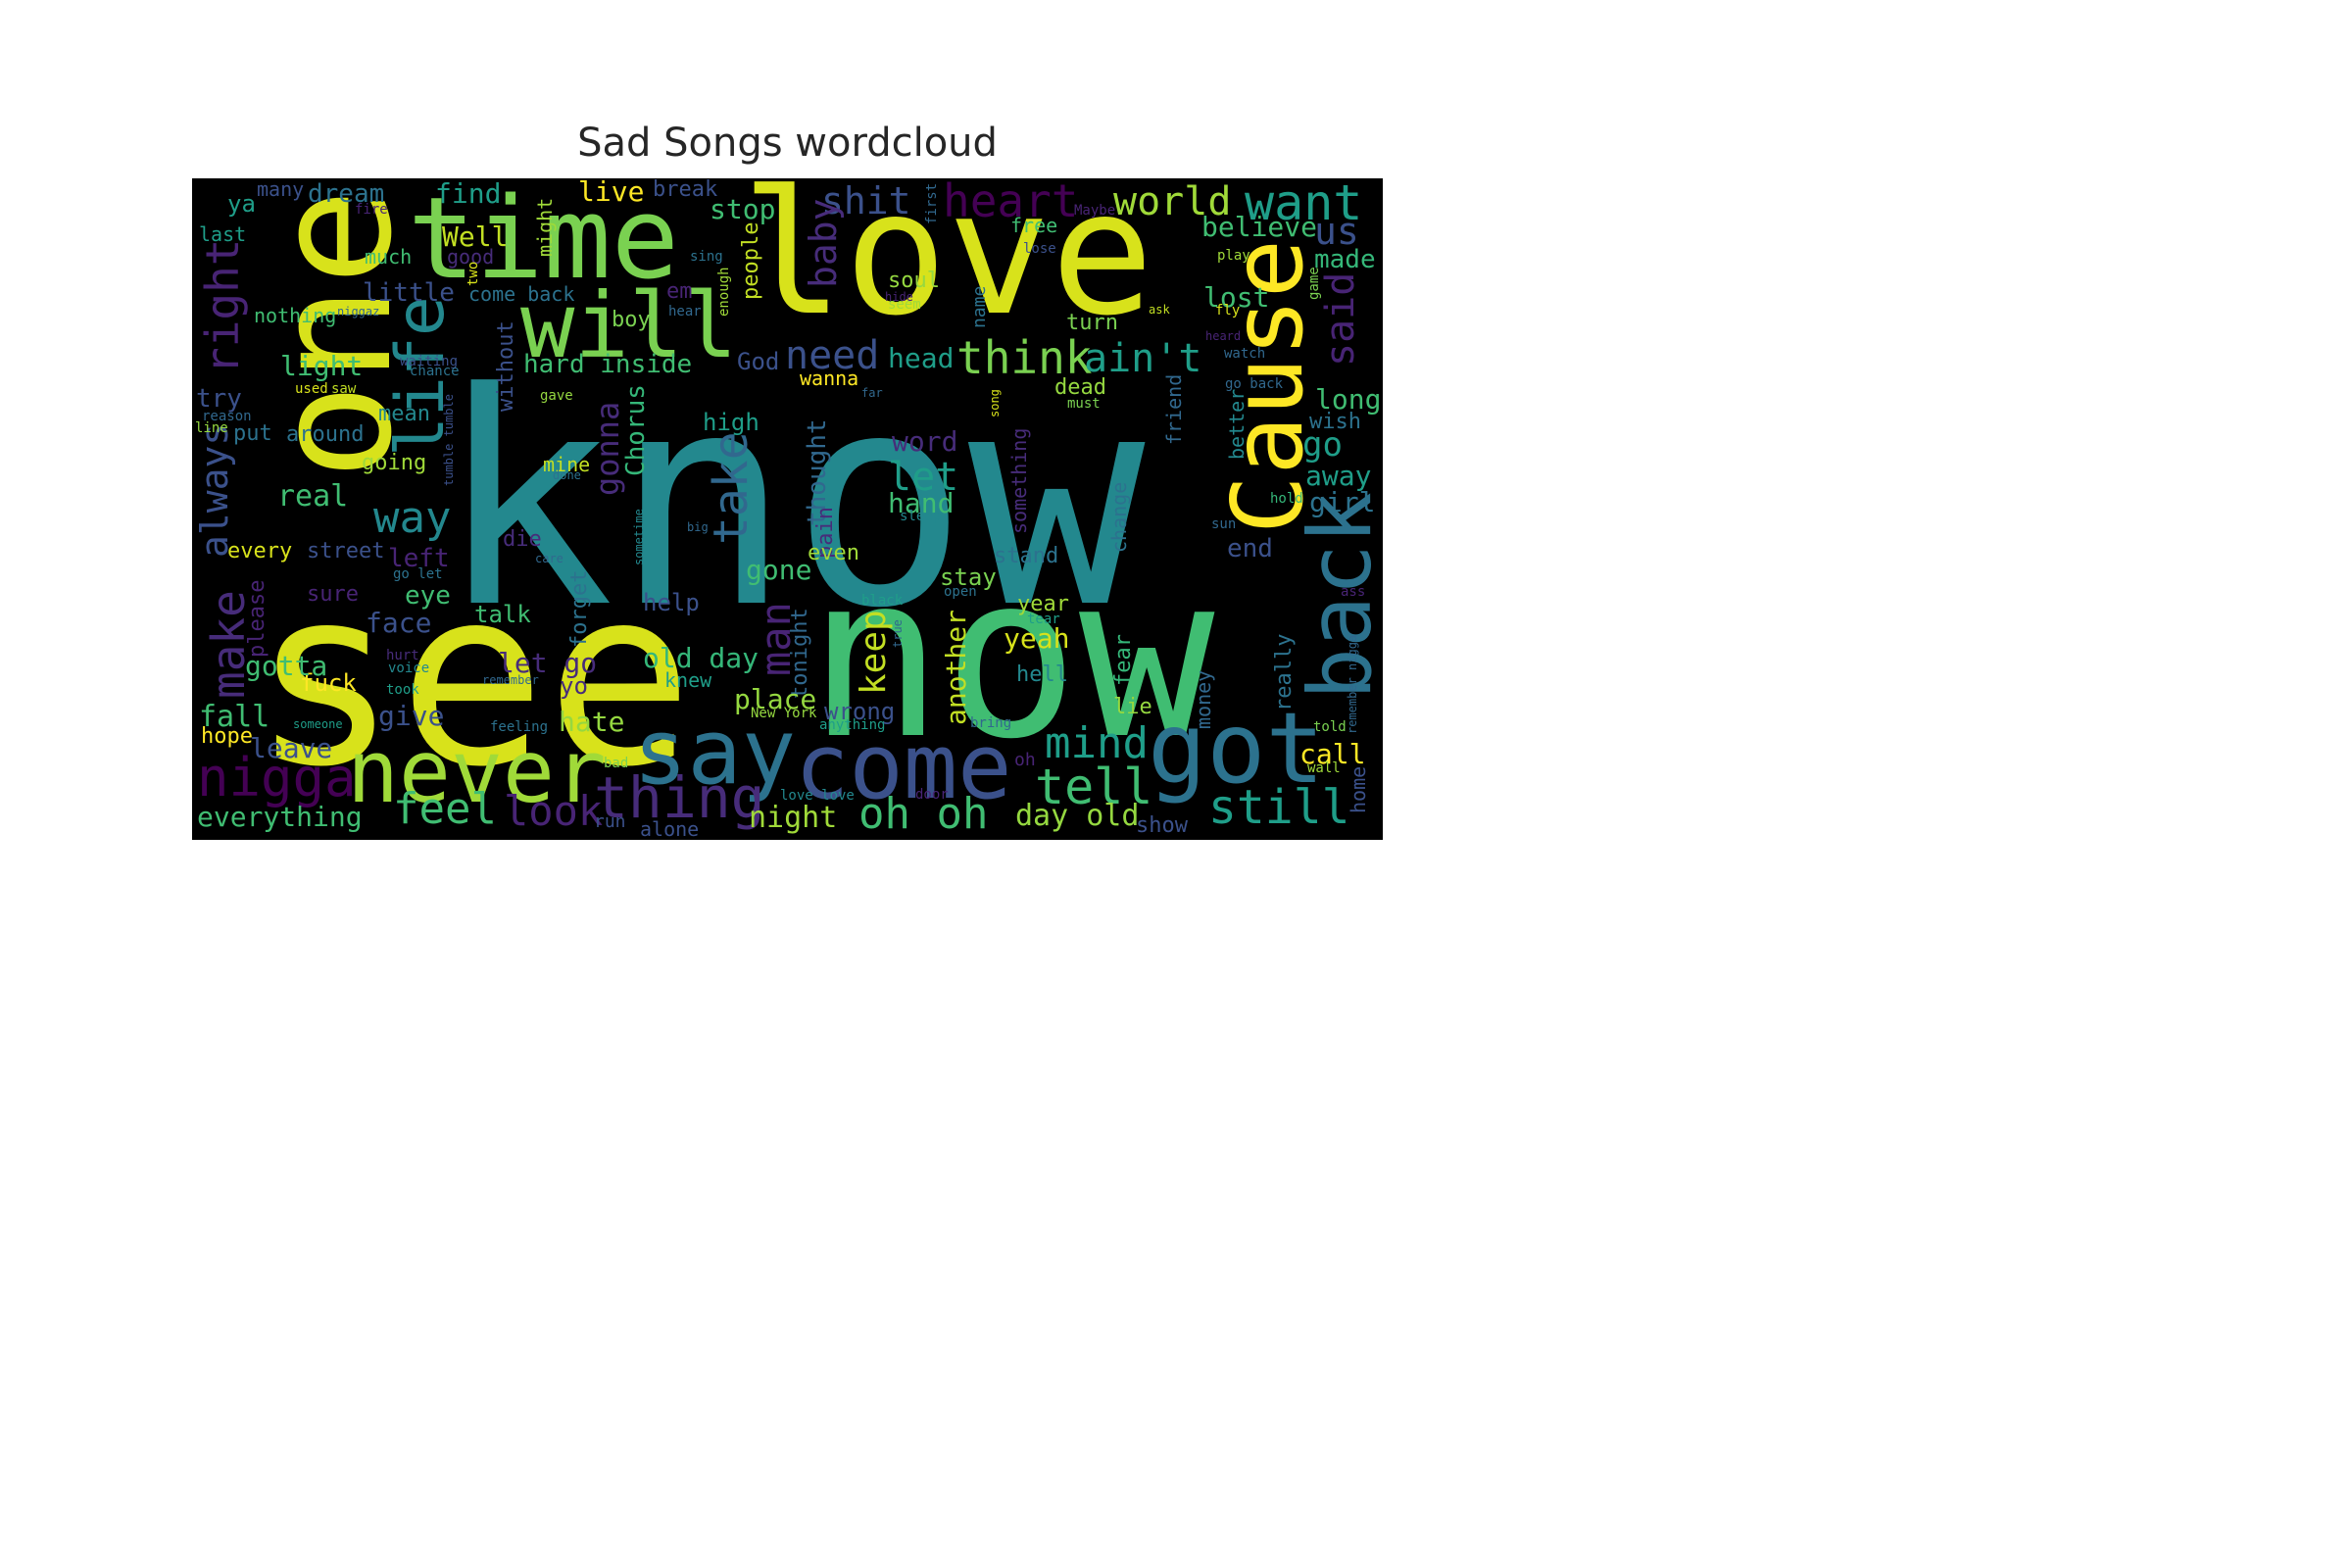 Image resolution: width=2352 pixels, height=1568 pixels. Describe the element at coordinates (1304, 204) in the screenshot. I see `word-want: want` at that location.